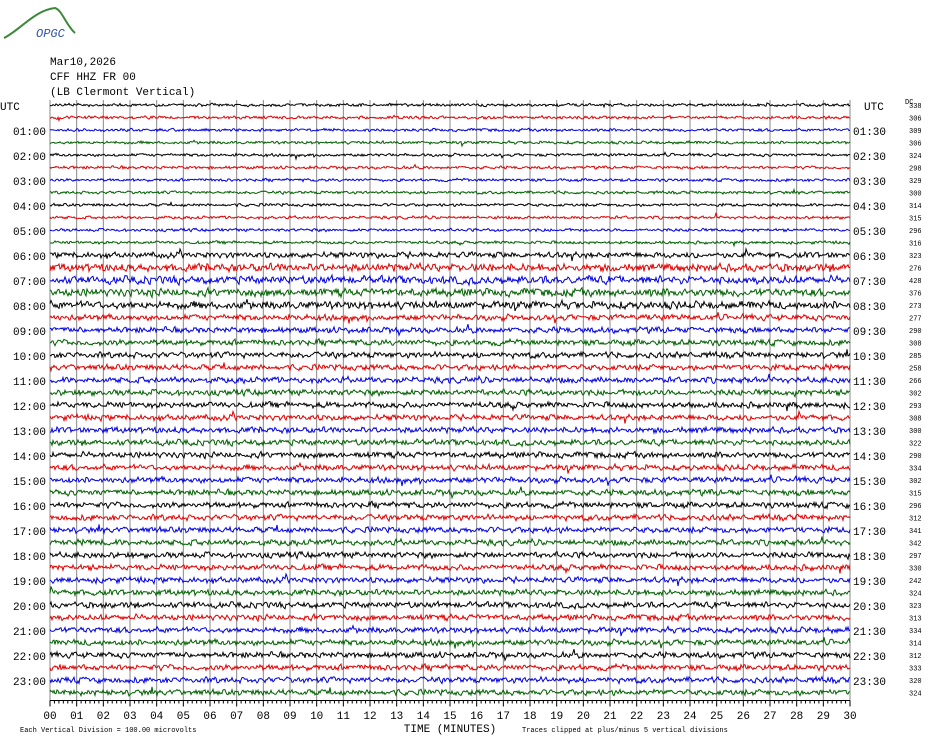 The width and height of the screenshot is (930, 744). Describe the element at coordinates (915, 669) in the screenshot. I see `dc-offset: 333` at that location.